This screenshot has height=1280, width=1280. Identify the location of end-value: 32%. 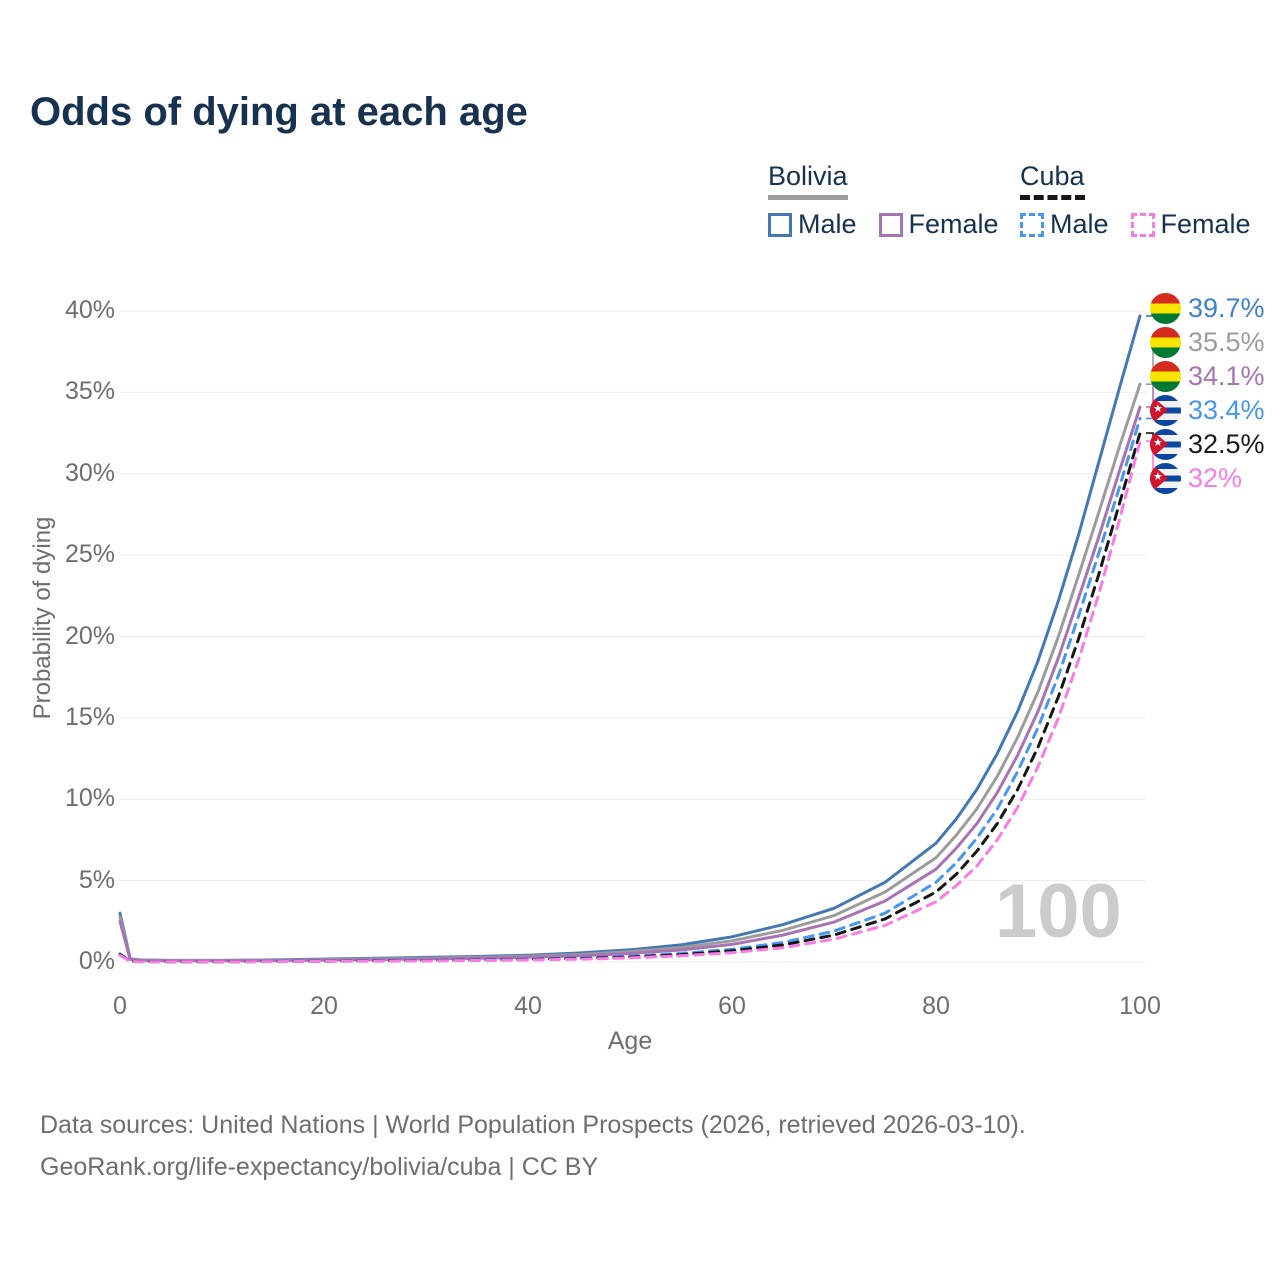
(1215, 477).